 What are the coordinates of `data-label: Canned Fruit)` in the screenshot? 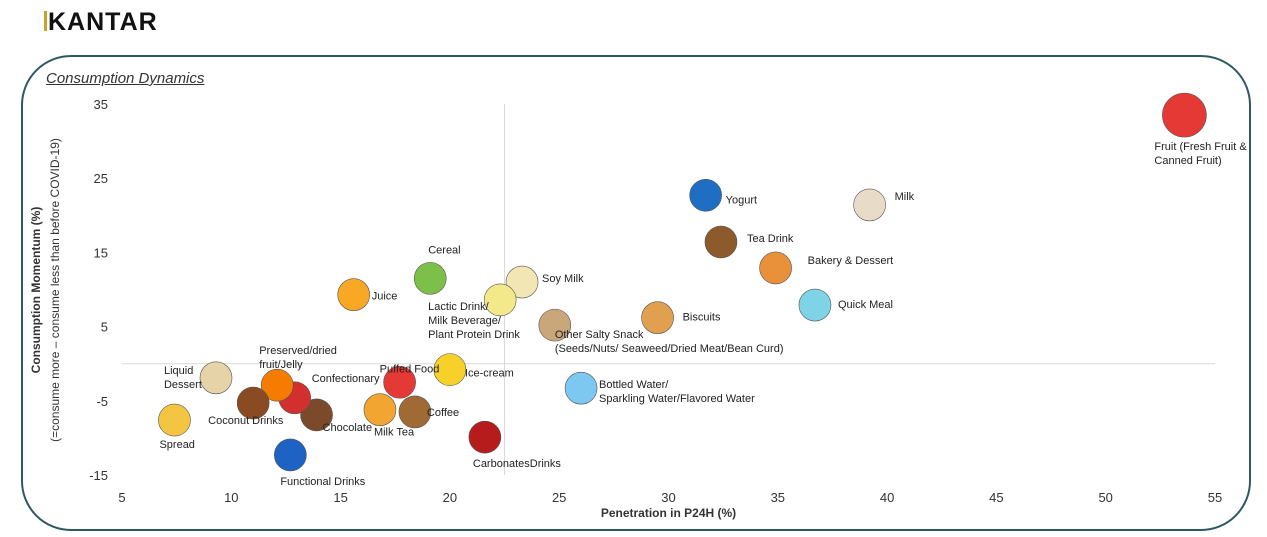 It's located at (1187, 161).